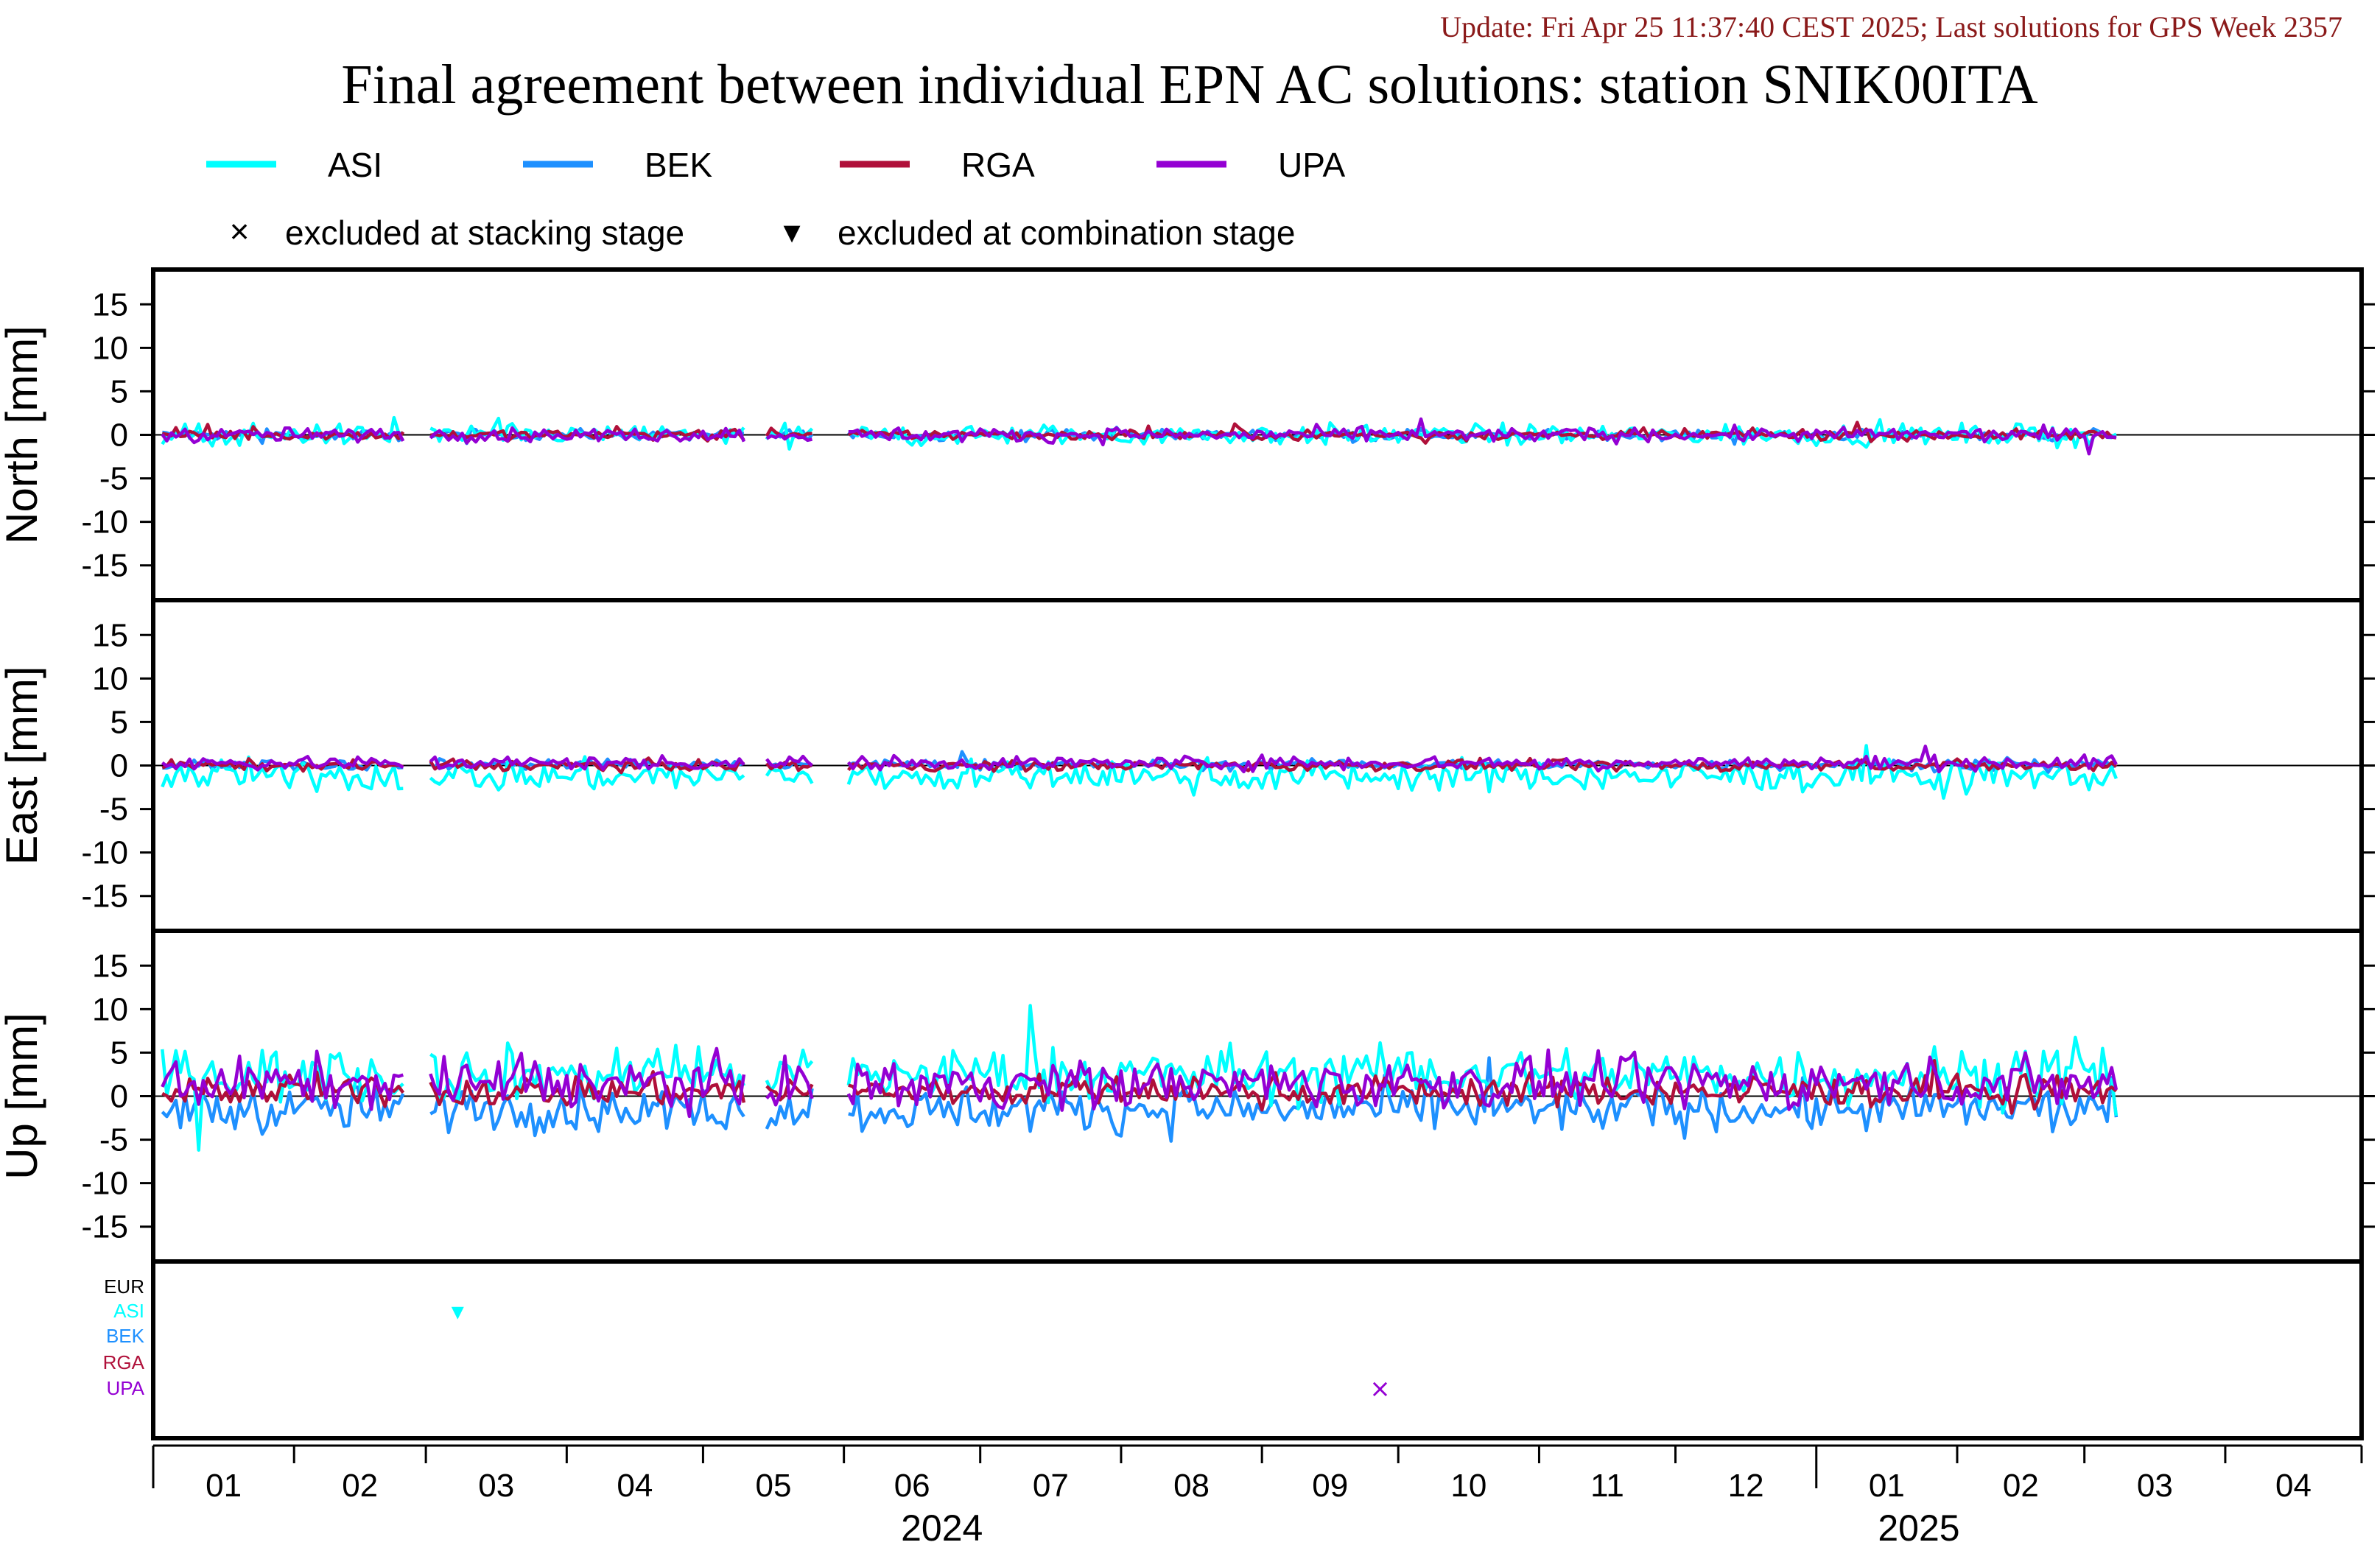 This screenshot has width=2380, height=1545. I want to click on x-year-label: 2025, so click(1918, 1526).